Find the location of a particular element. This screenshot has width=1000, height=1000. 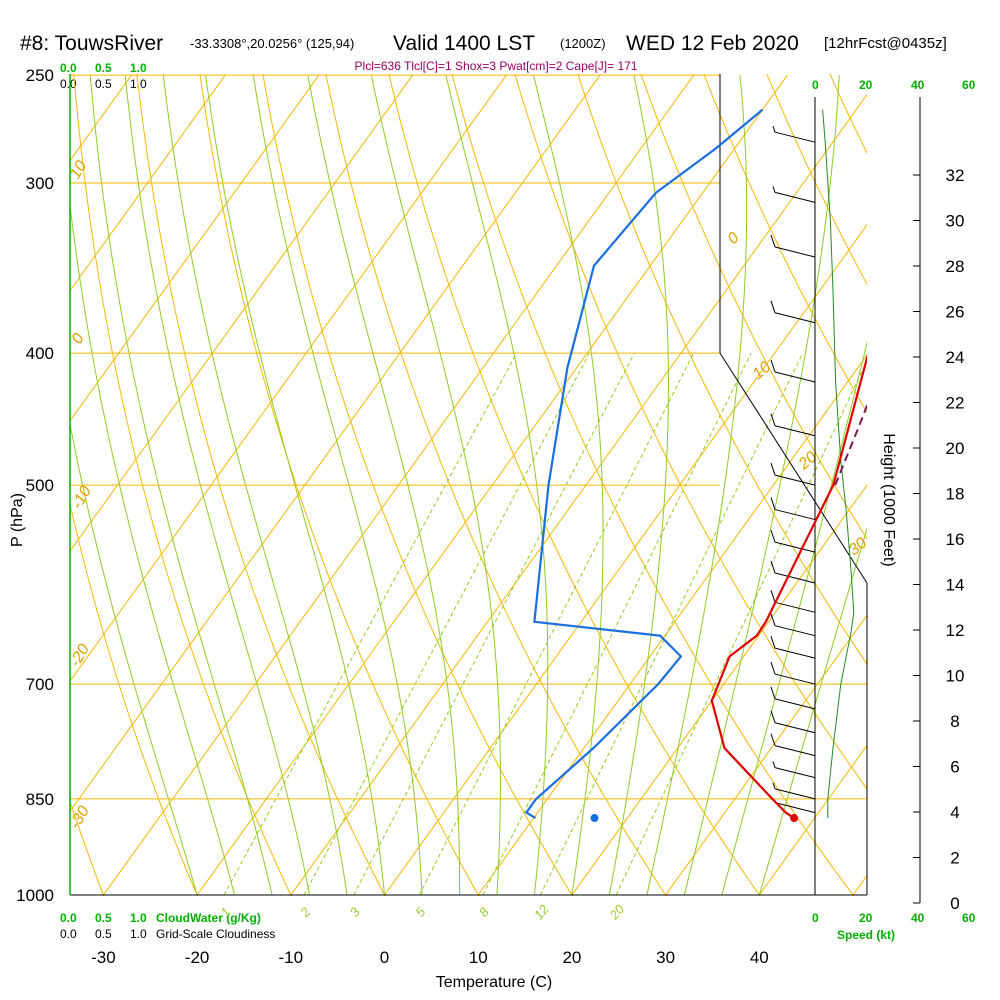

valid-date: WED 12 Feb 2020 is located at coordinates (712, 43).